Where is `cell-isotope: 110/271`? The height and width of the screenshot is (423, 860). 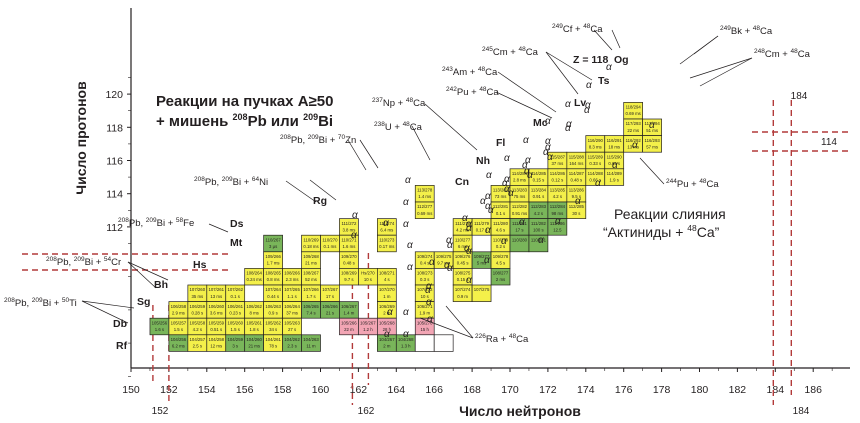
cell-isotope: 110/271 is located at coordinates (349, 239).